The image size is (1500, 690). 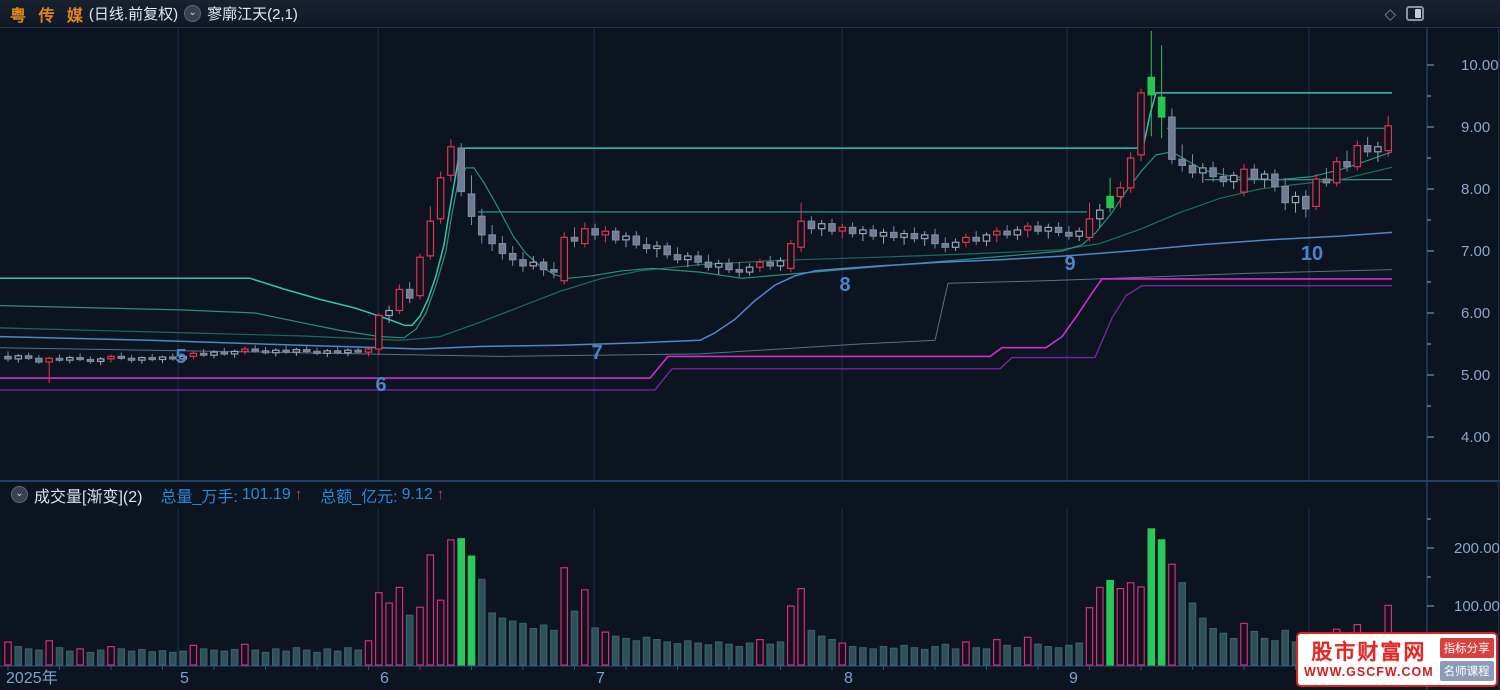 I want to click on line-slate, so click(x=696, y=313).